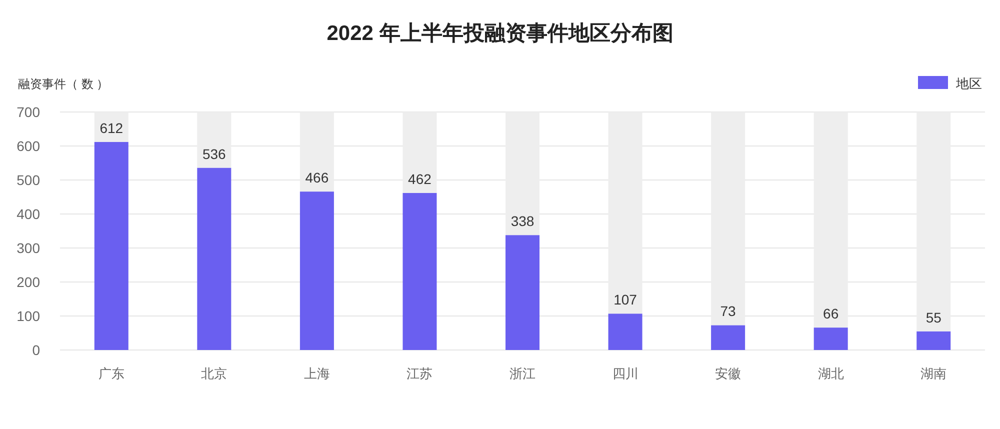  Describe the element at coordinates (317, 178) in the screenshot. I see `data-label: 466` at that location.